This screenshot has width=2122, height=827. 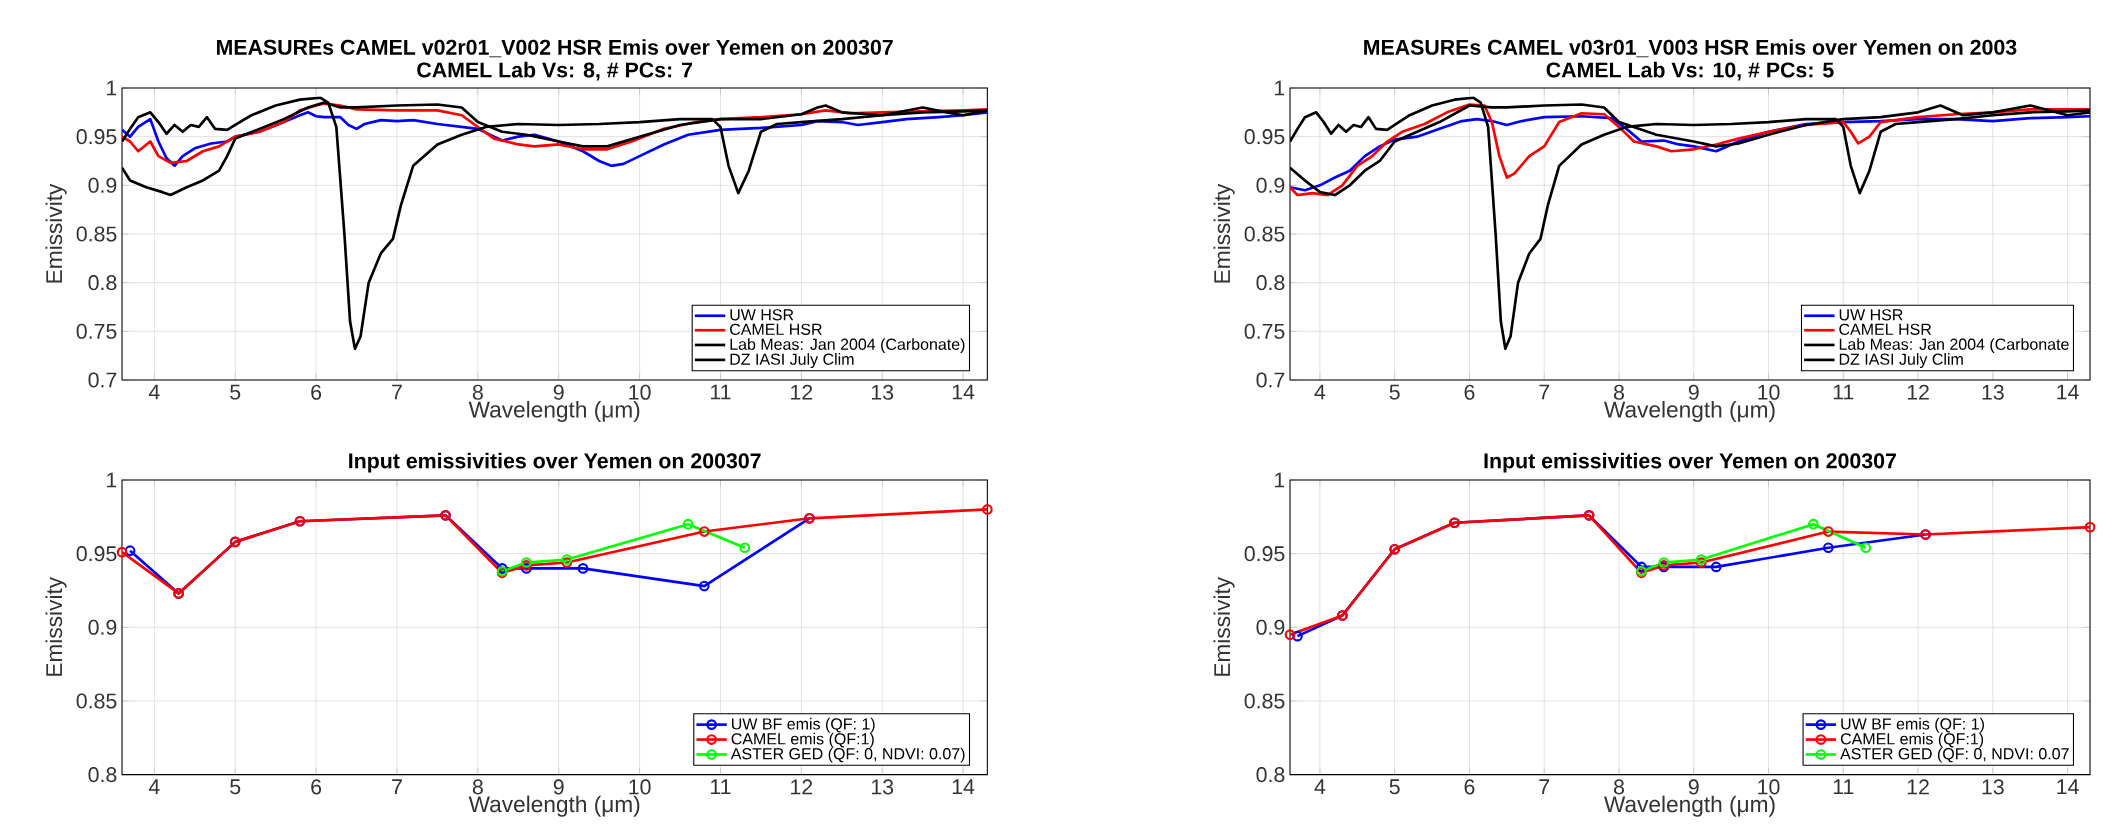 What do you see at coordinates (555, 71) in the screenshot?
I see `chart-subtitle: CAMEL Lab Vs: 8, # PCs: 7` at bounding box center [555, 71].